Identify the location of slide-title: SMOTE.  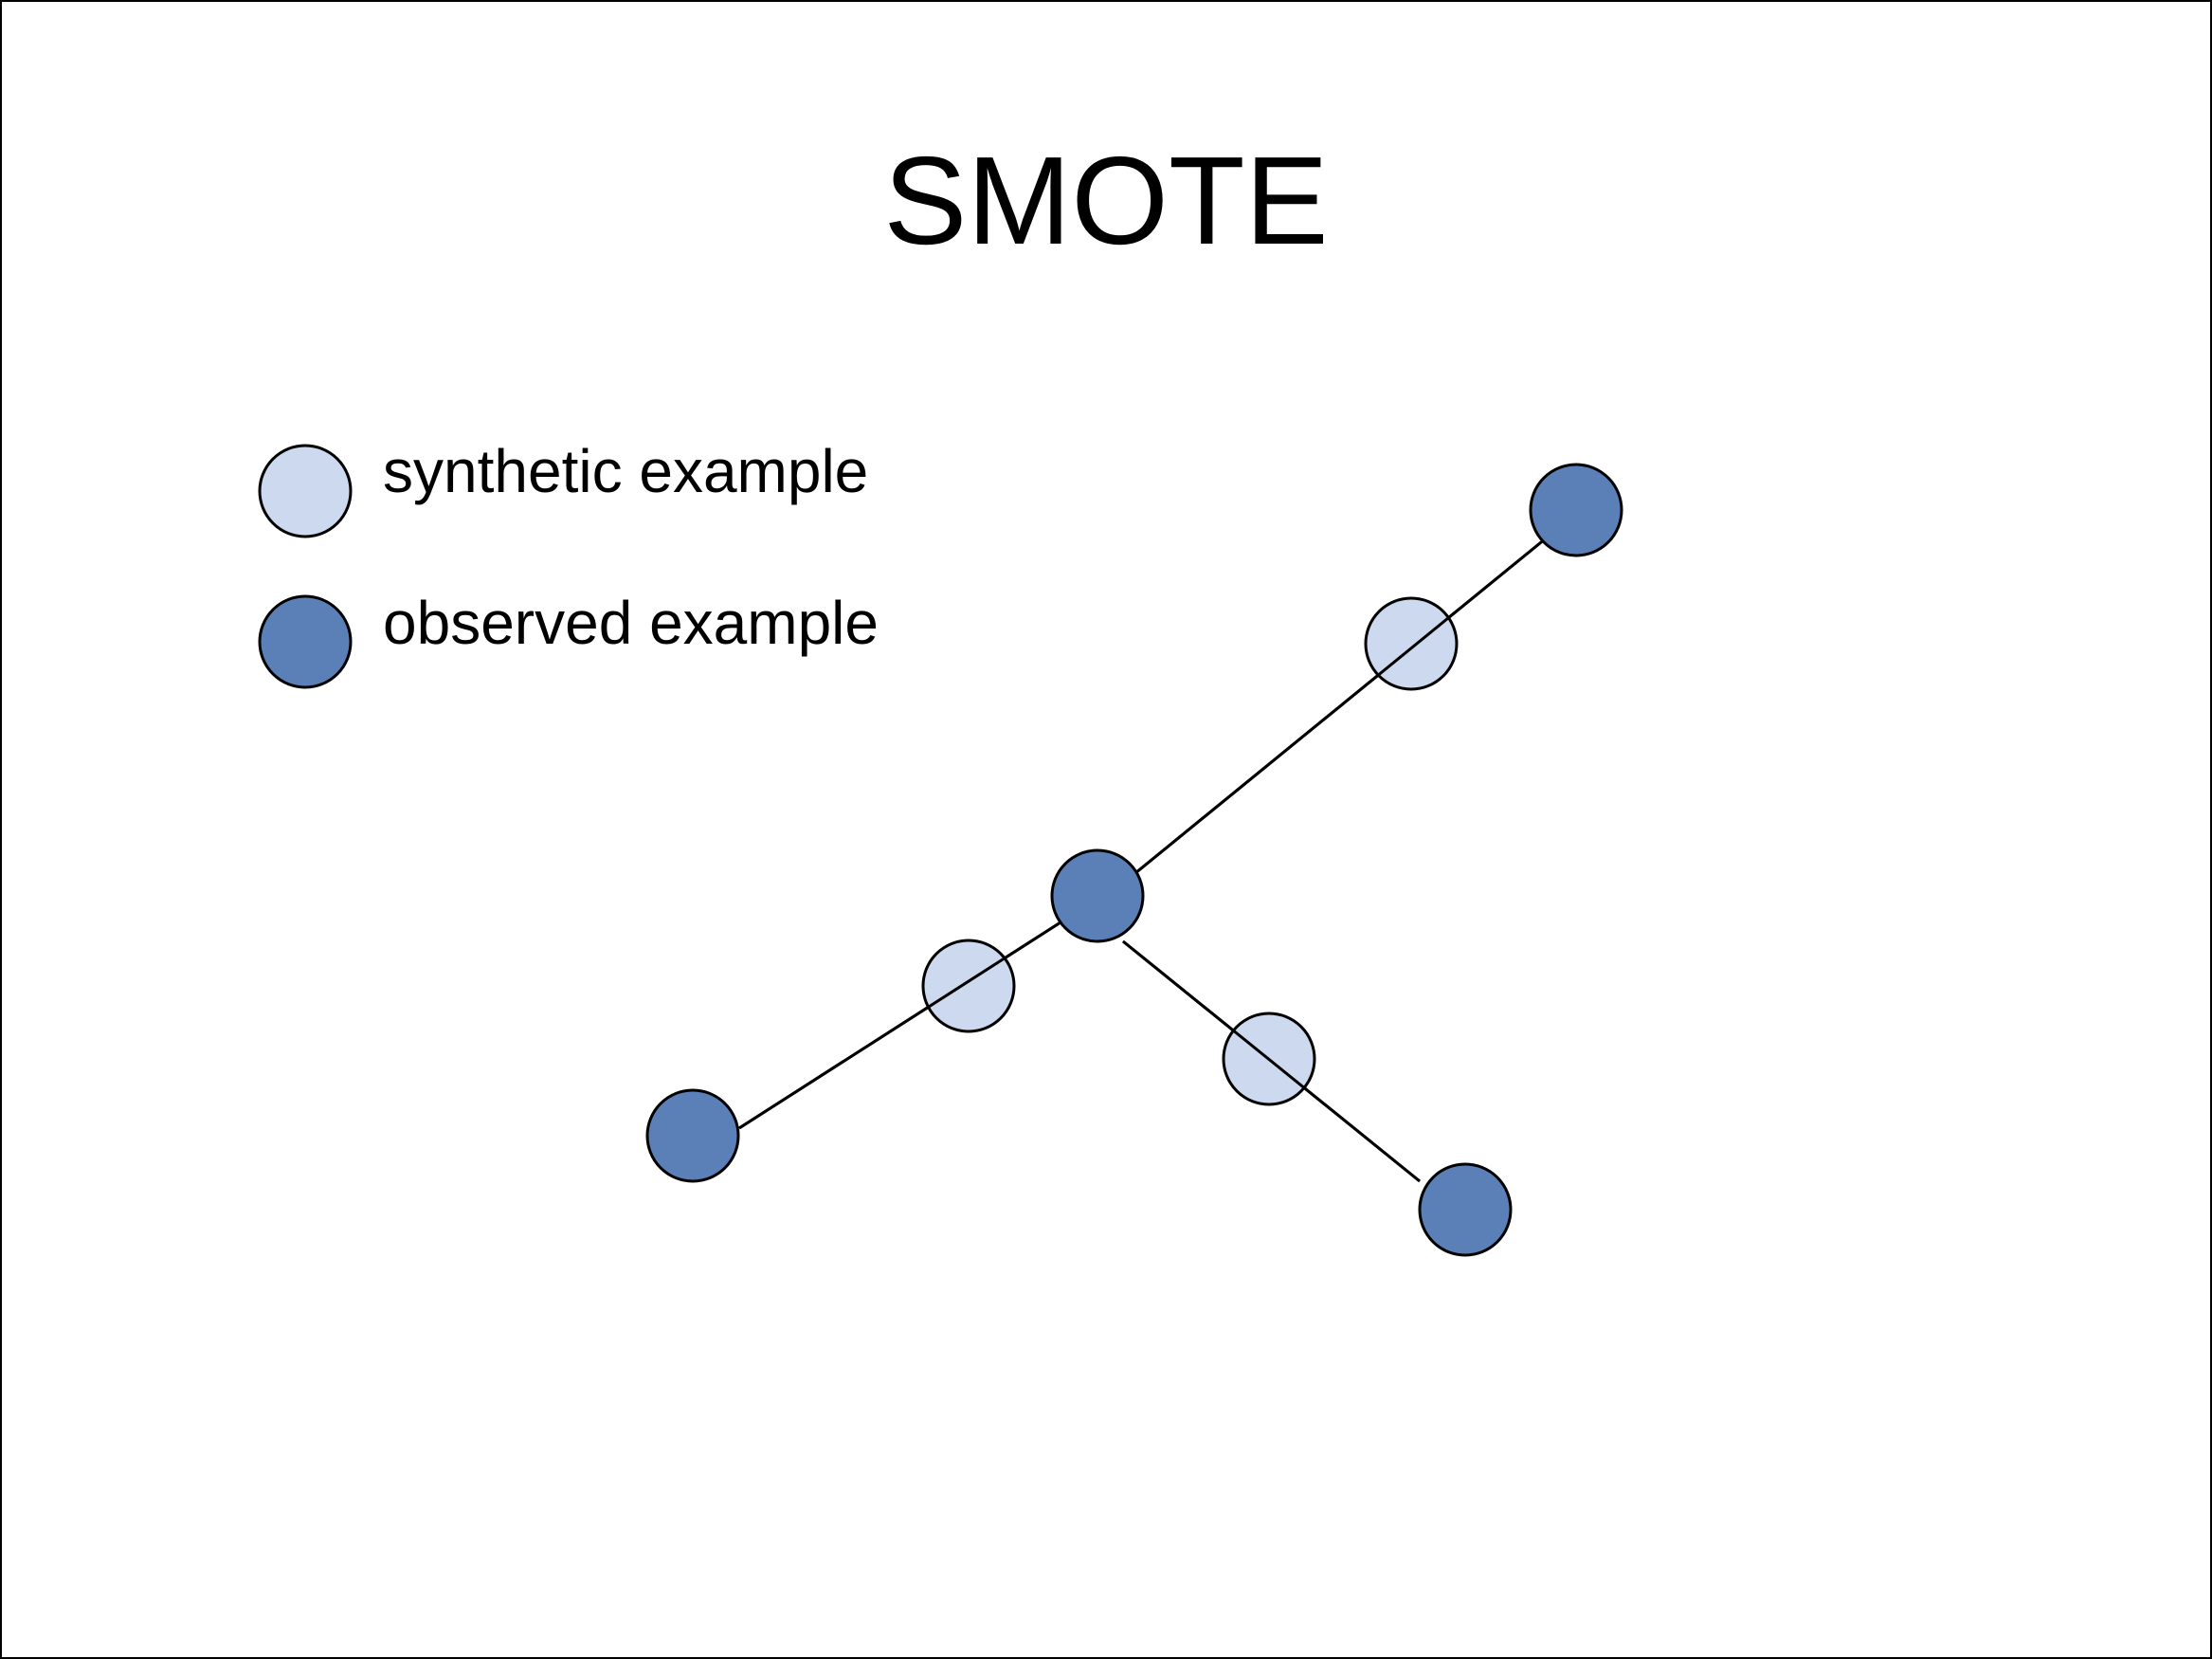
(1106, 200).